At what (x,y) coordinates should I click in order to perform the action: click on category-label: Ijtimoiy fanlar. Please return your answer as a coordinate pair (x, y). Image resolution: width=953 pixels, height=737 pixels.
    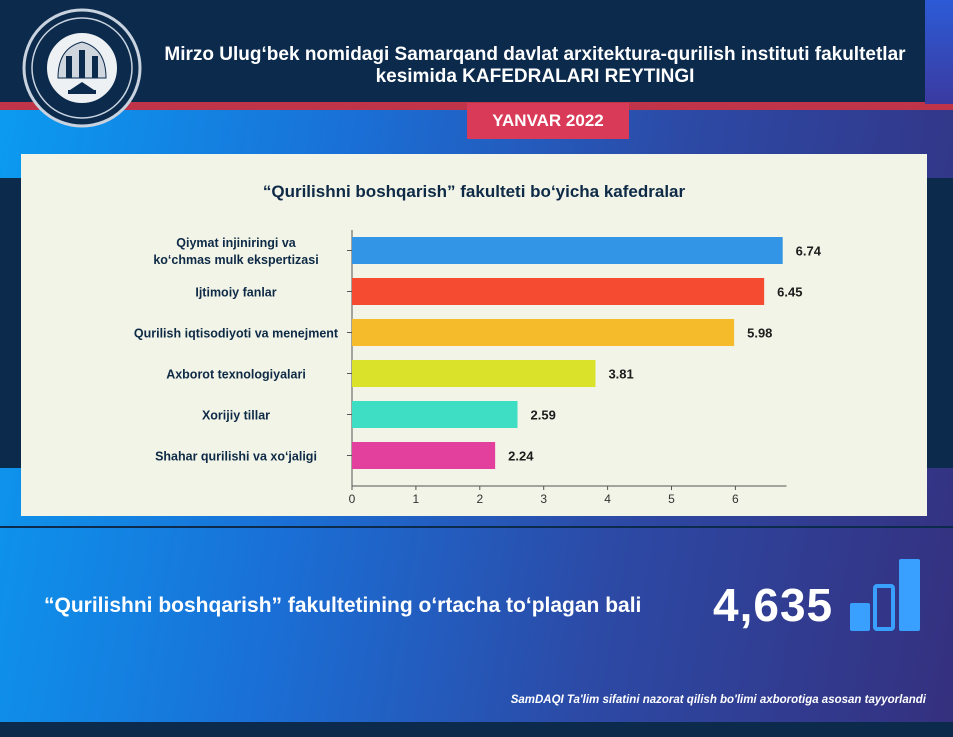
    Looking at the image, I should click on (235, 293).